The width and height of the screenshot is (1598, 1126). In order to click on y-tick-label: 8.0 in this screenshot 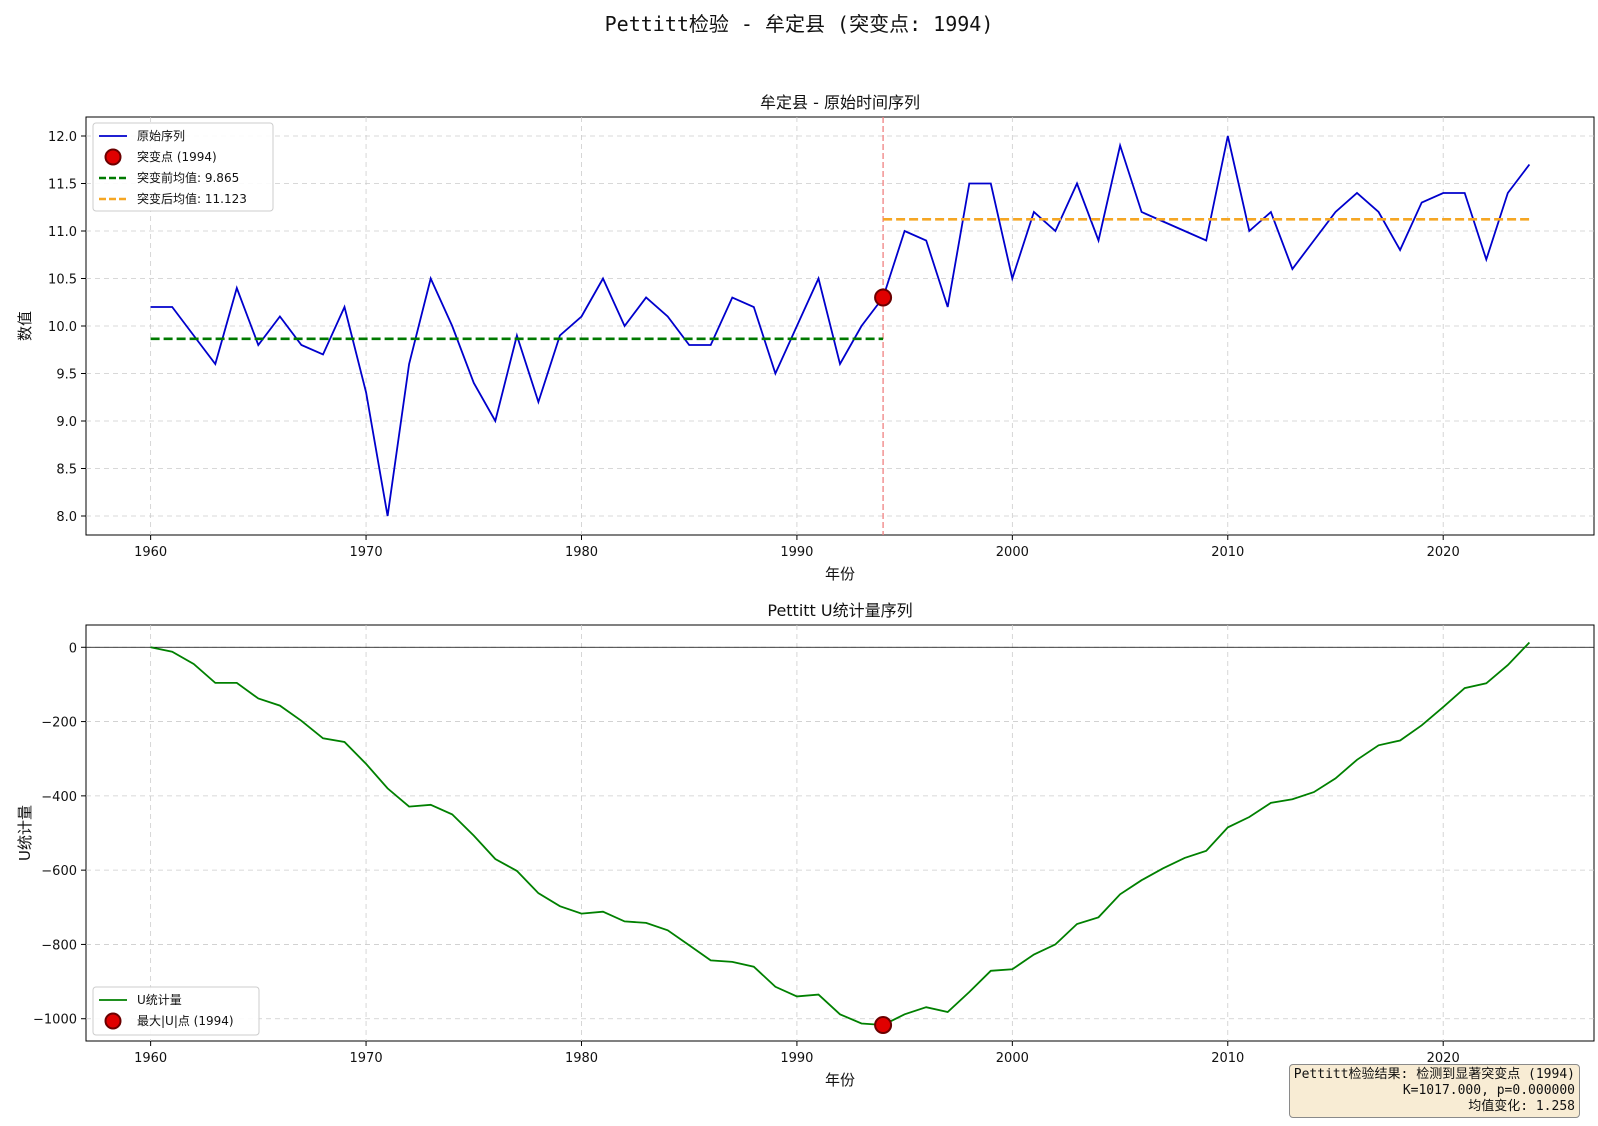, I will do `click(66, 517)`.